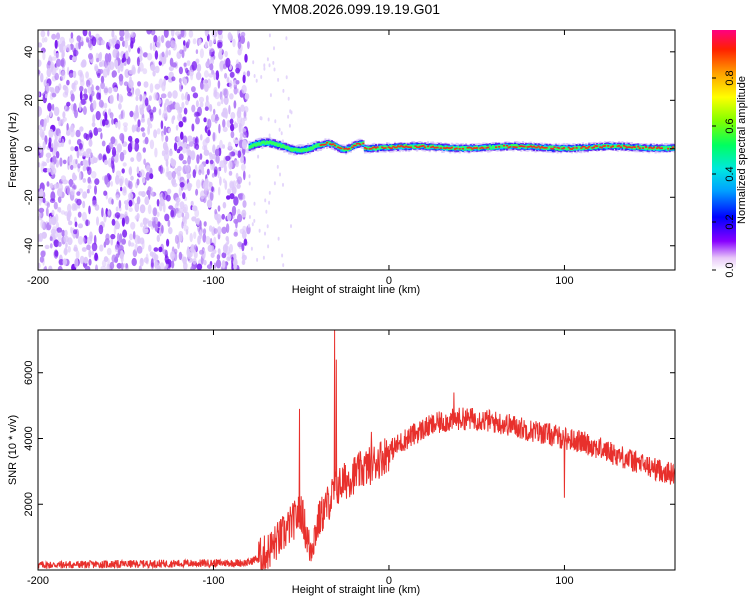  What do you see at coordinates (730, 269) in the screenshot?
I see `colorbar-tick-label: 0.0` at bounding box center [730, 269].